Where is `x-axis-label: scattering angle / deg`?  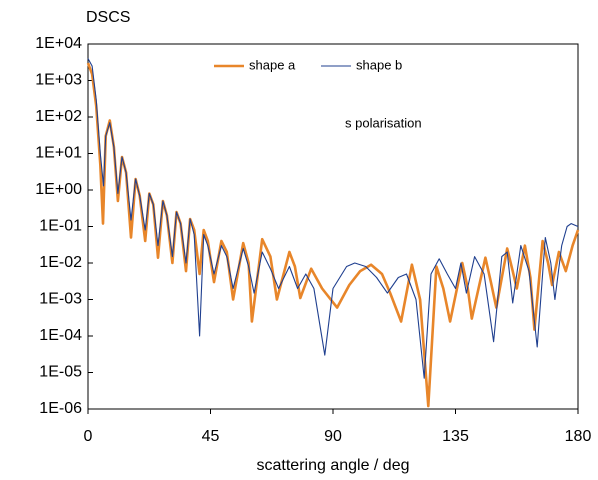 x-axis-label: scattering angle / deg is located at coordinates (333, 465).